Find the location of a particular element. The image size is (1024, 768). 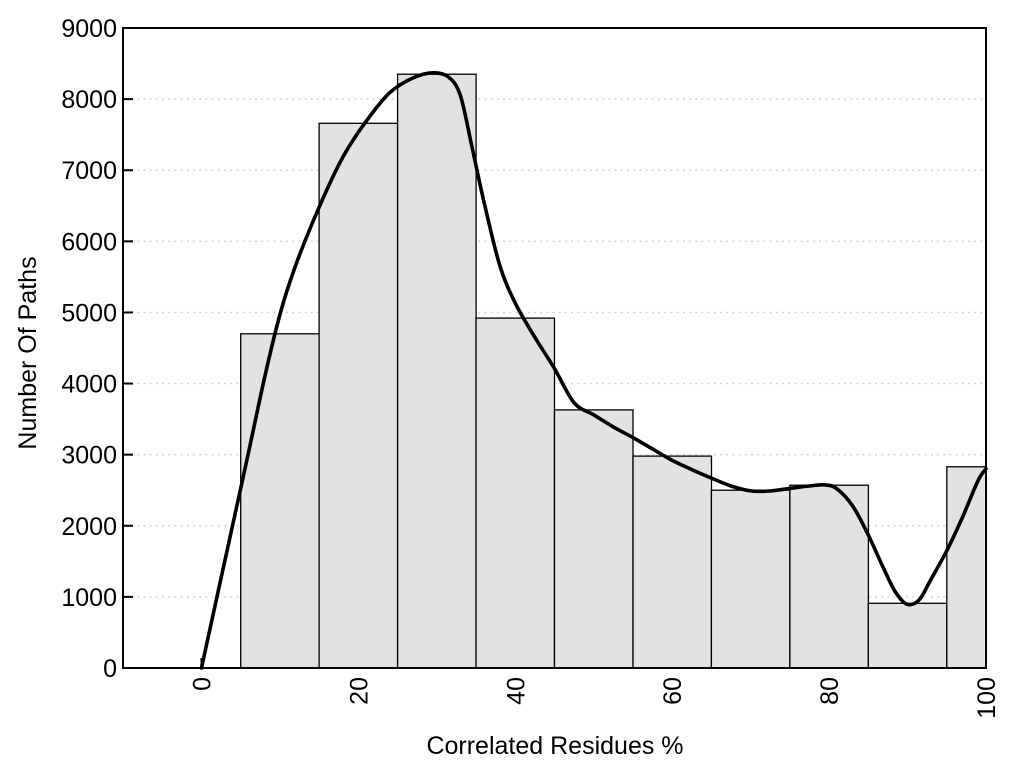

y-axis-title: Number Of Paths is located at coordinates (28, 352).